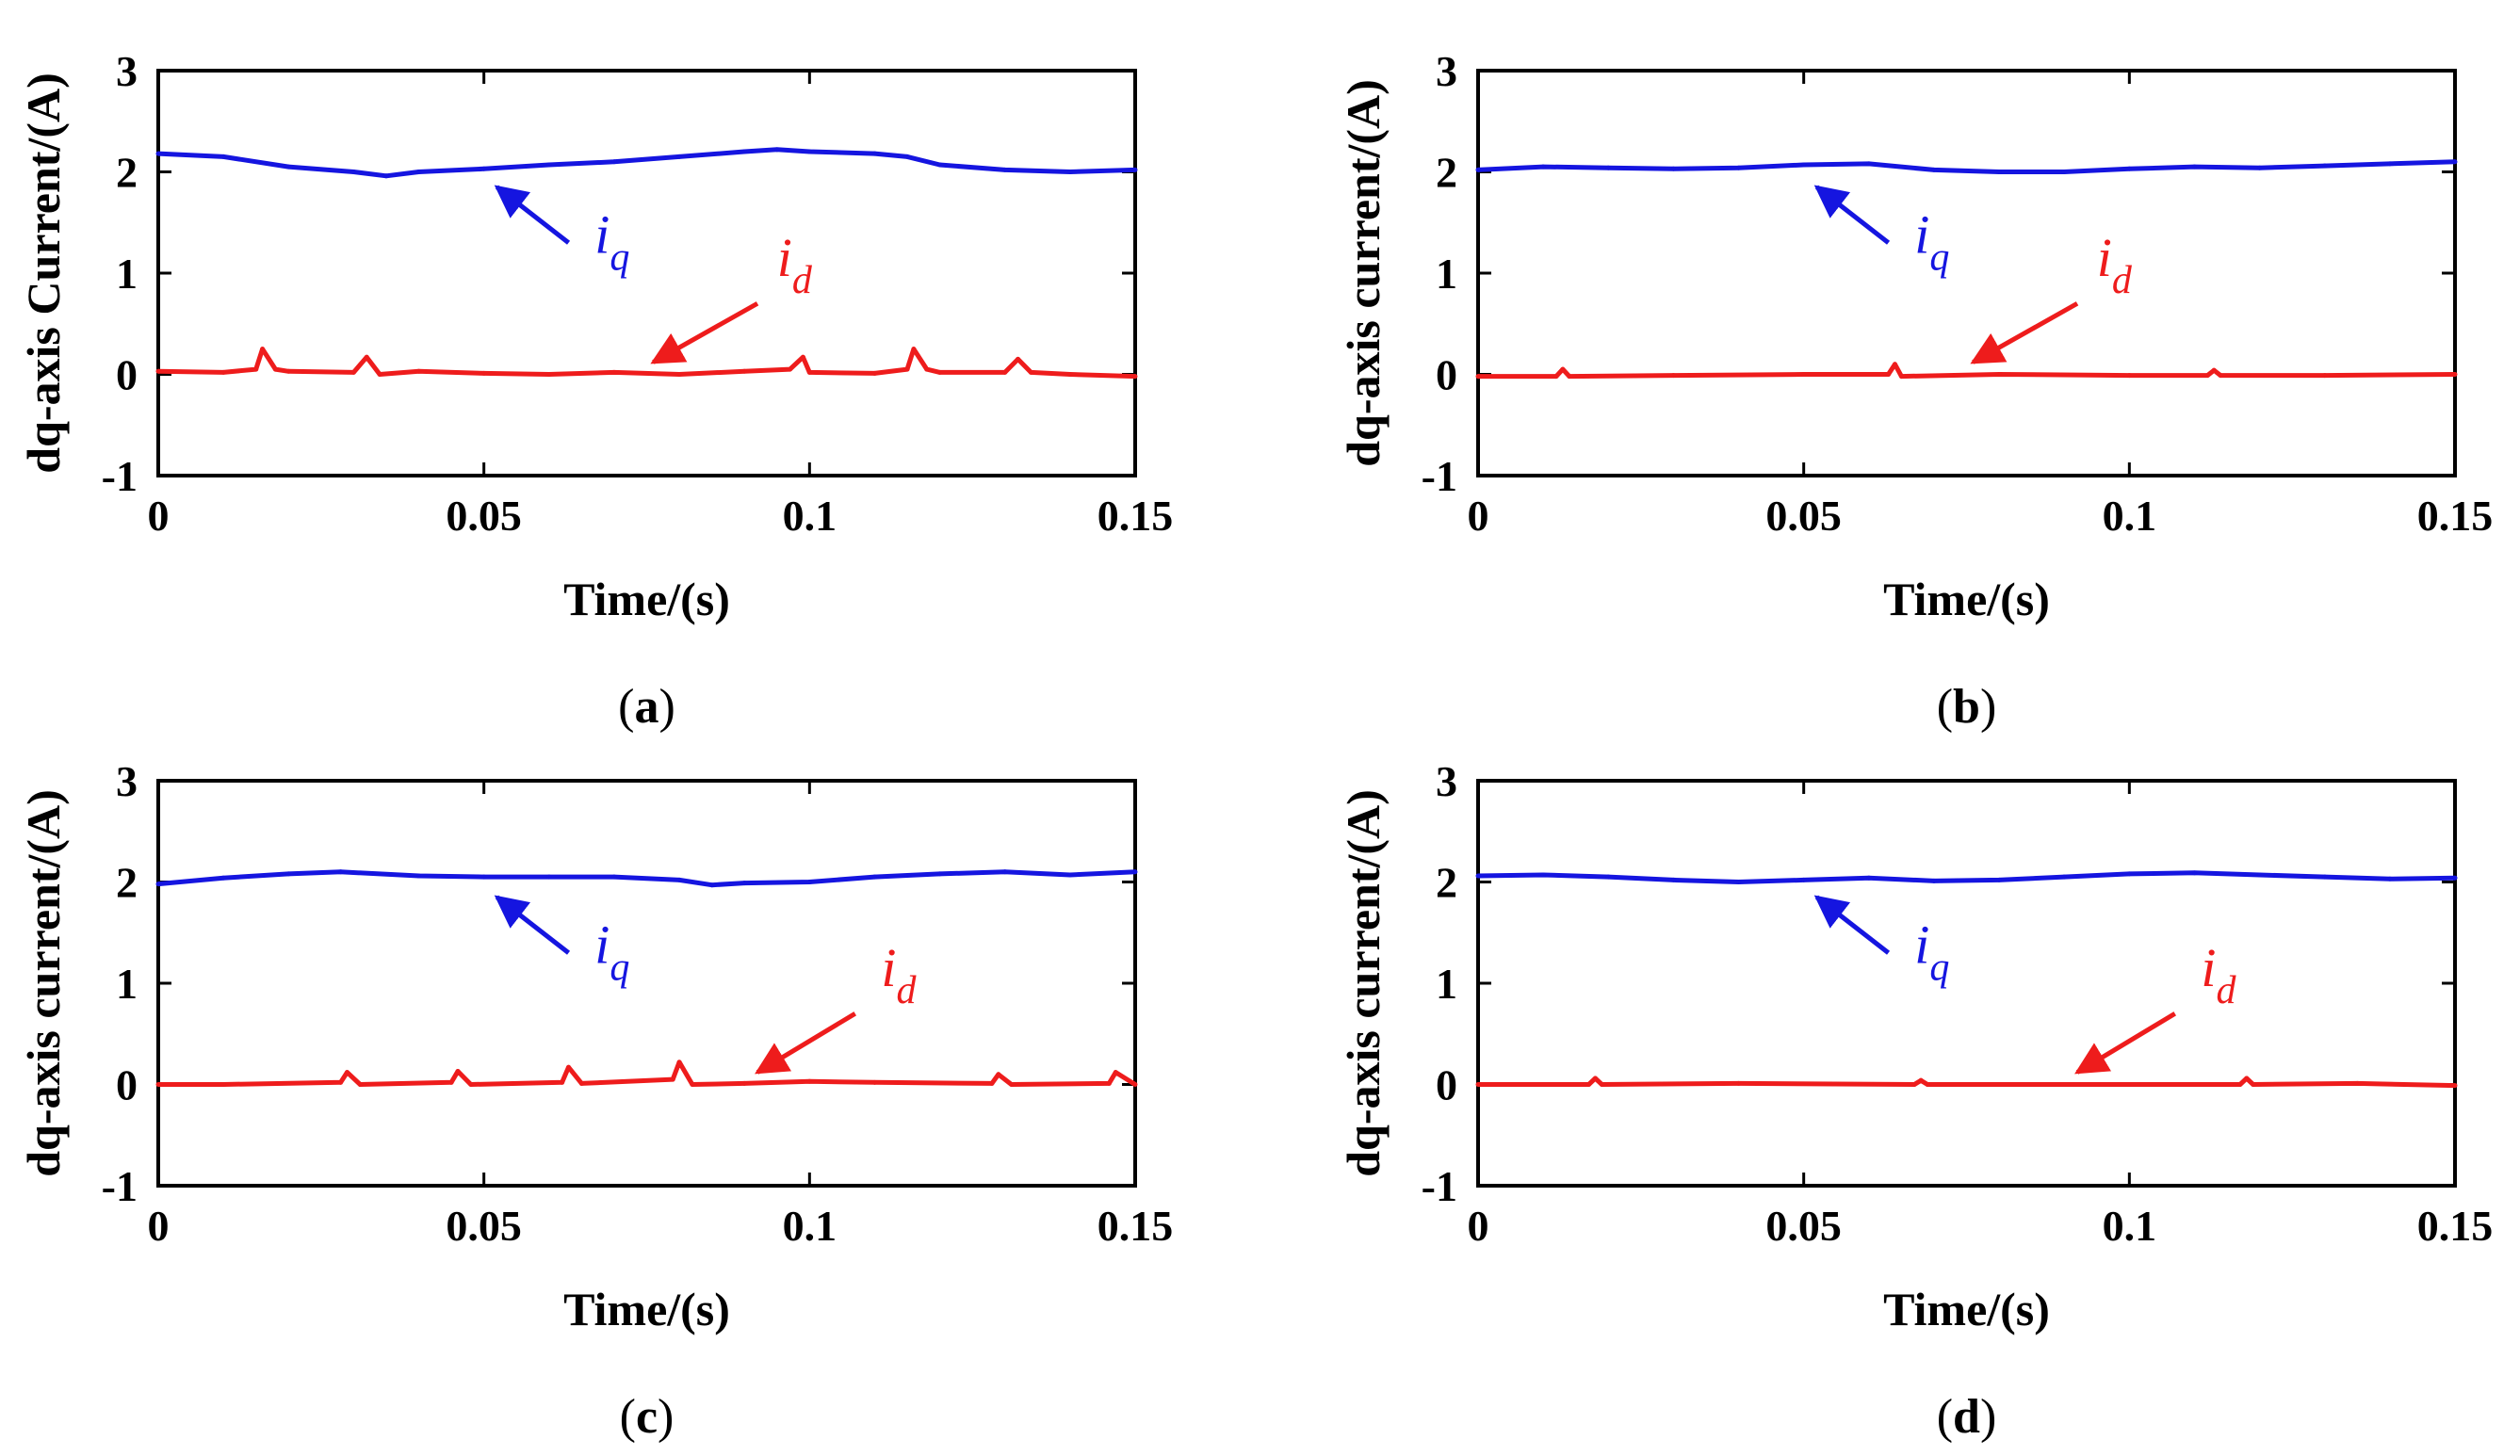 The width and height of the screenshot is (2520, 1456). Describe the element at coordinates (802, 280) in the screenshot. I see `id-annotation-sub: d` at that location.